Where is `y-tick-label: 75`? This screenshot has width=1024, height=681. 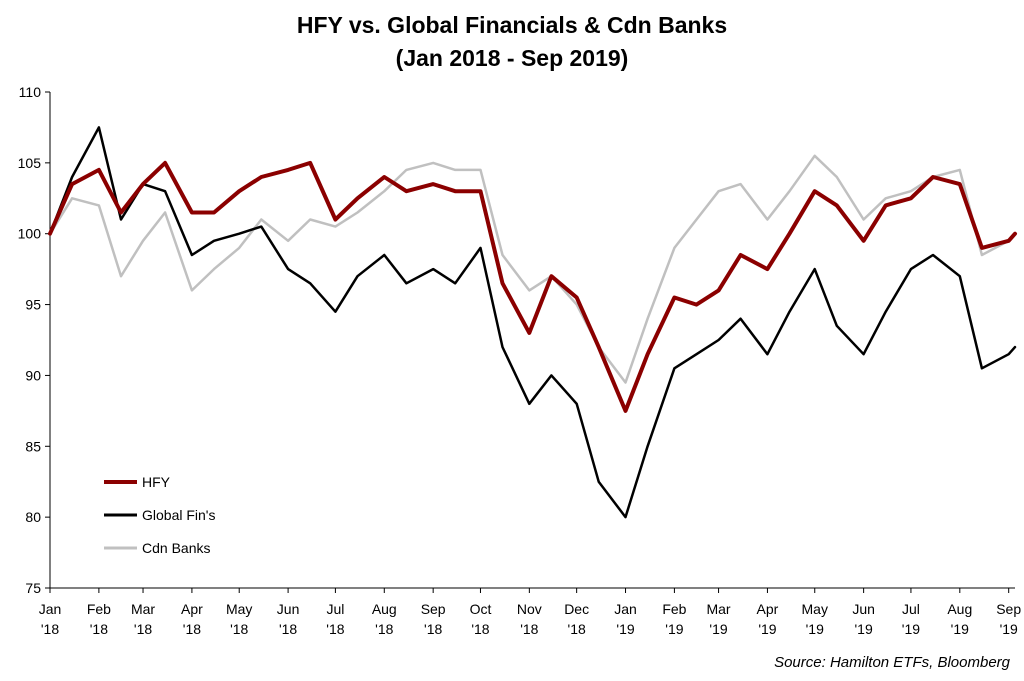 y-tick-label: 75 is located at coordinates (33, 588).